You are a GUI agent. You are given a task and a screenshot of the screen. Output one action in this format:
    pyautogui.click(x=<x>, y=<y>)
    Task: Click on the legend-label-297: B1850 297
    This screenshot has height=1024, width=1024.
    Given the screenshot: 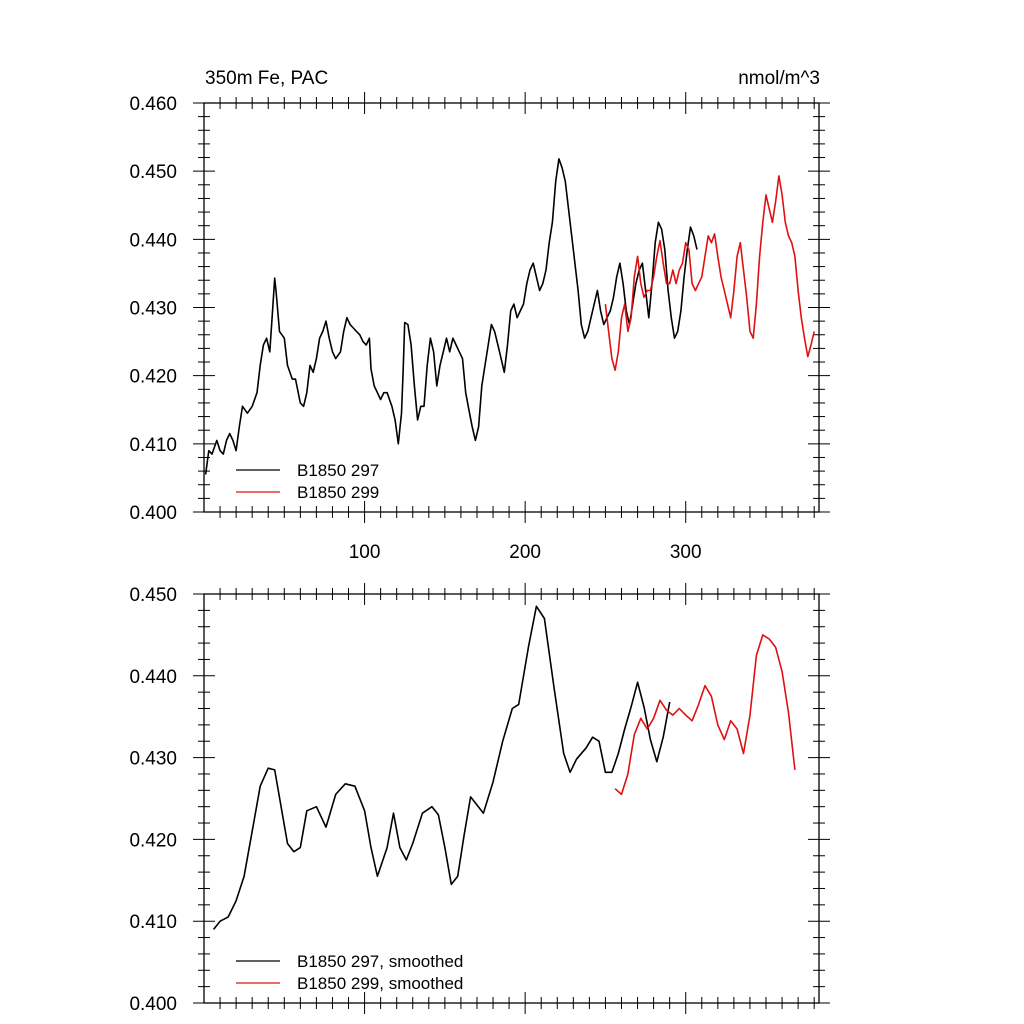 What is the action you would take?
    pyautogui.click(x=338, y=470)
    